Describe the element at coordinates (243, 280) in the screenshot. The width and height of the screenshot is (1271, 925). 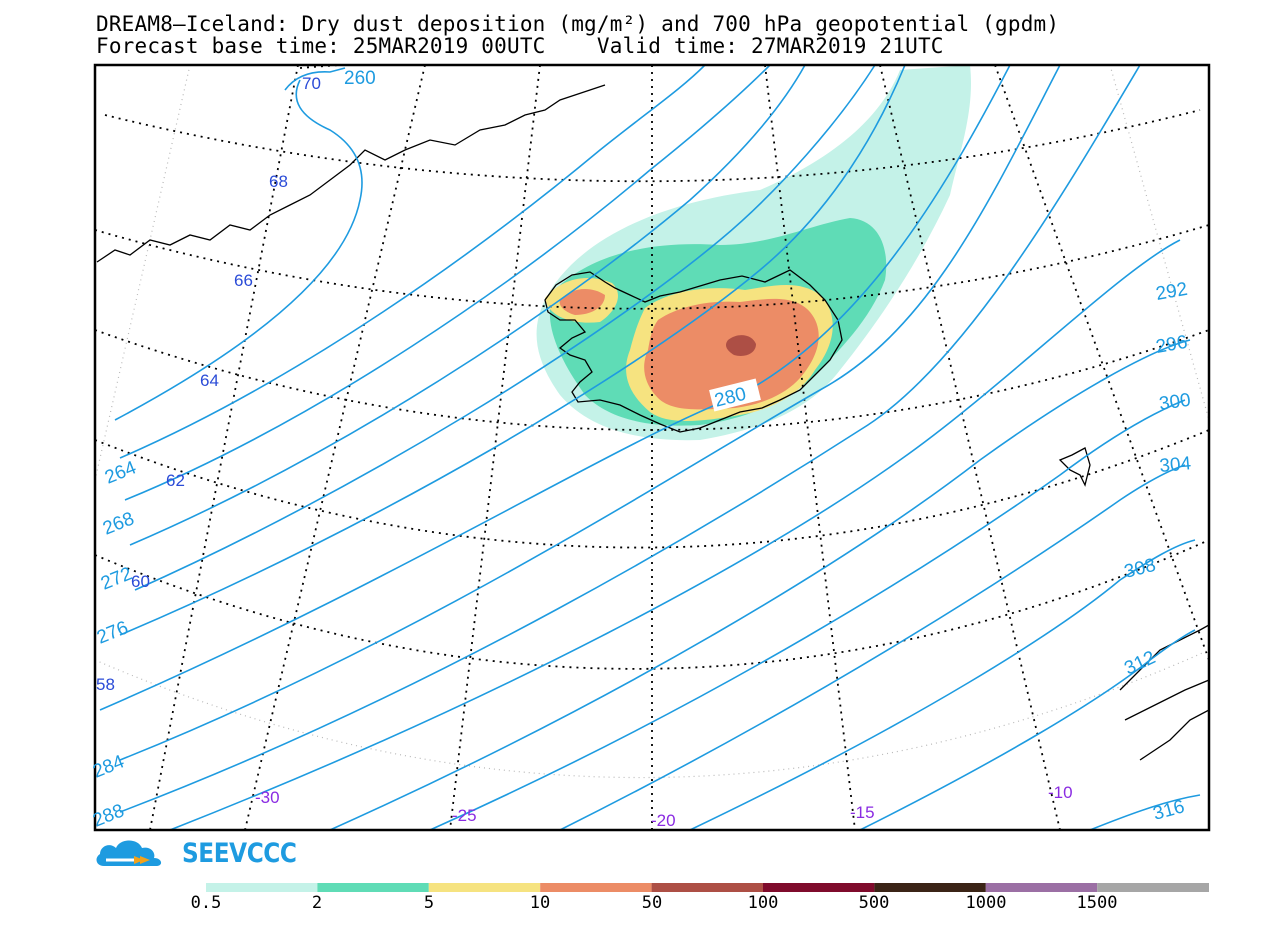
I see `latitude-label: 66` at that location.